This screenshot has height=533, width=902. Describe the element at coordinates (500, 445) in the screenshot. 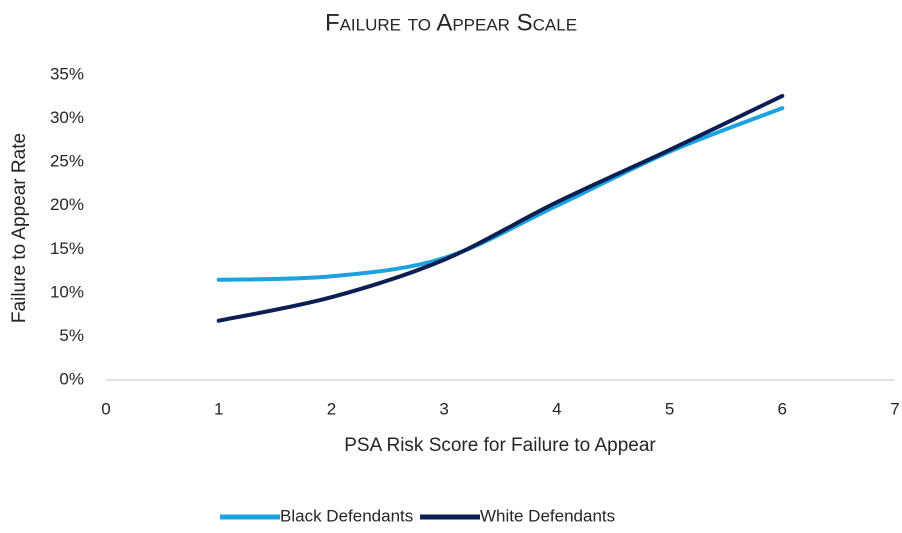

I see `x-axis-title: PSA Risk Score for Failure to Appear` at that location.